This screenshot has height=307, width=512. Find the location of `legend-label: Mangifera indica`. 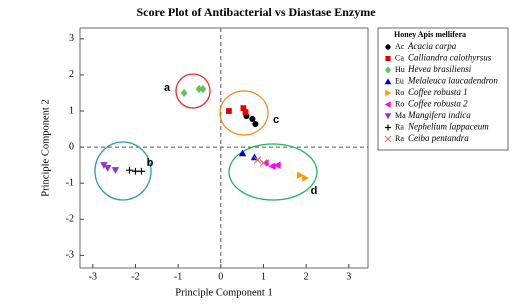

legend-label: Mangifera indica is located at coordinates (439, 115).